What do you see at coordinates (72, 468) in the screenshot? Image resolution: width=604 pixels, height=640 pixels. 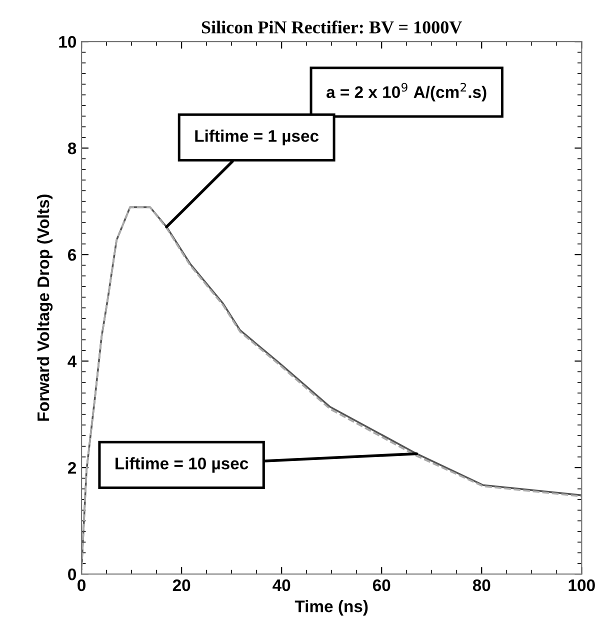 I see `y-tick-label: 2` at bounding box center [72, 468].